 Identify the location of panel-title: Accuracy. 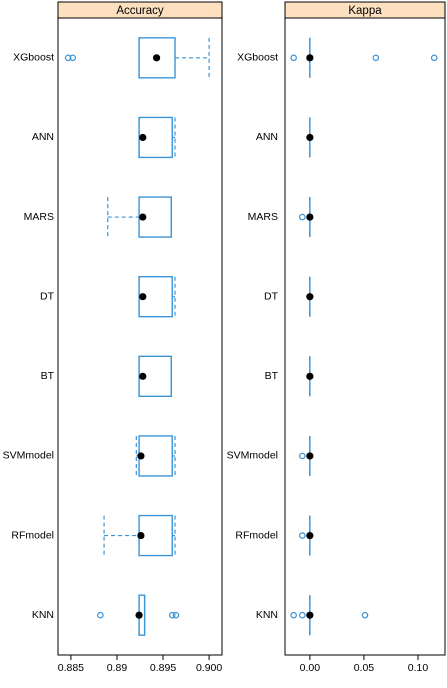
(140, 11).